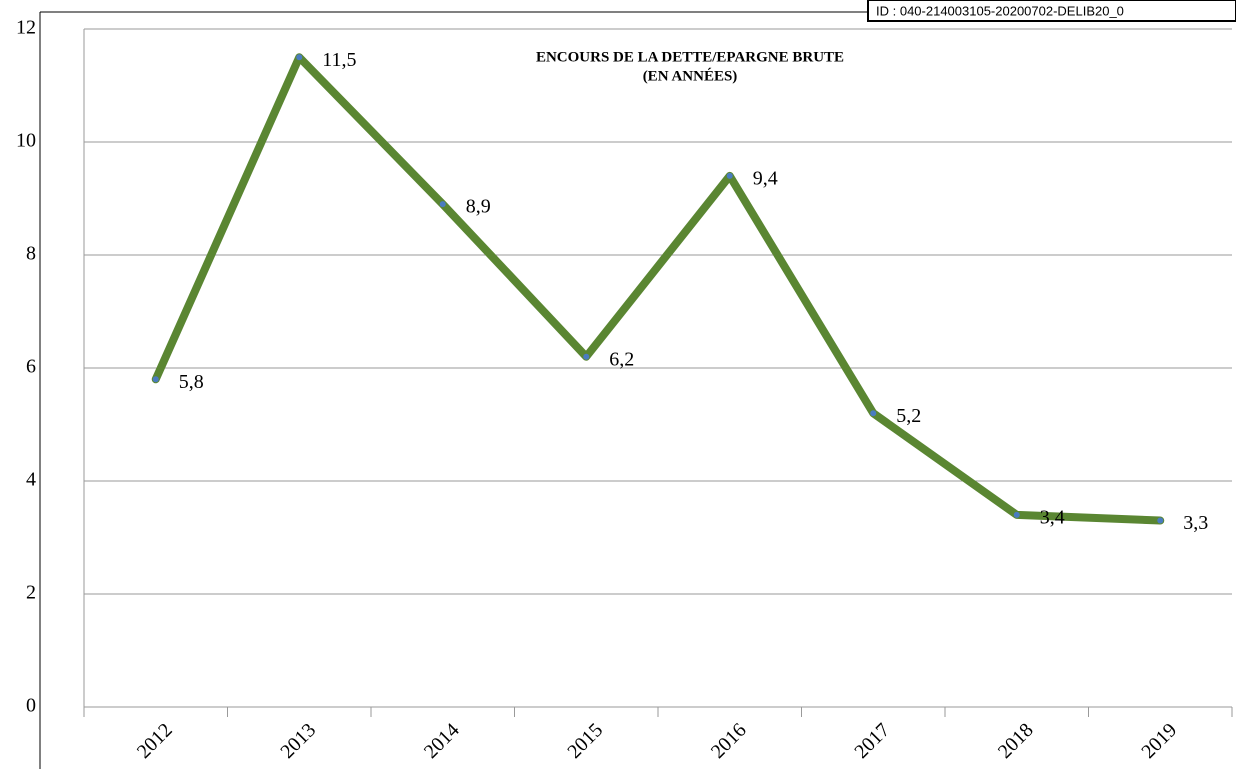 The image size is (1236, 769). What do you see at coordinates (339, 60) in the screenshot?
I see `value-label: 11,5` at bounding box center [339, 60].